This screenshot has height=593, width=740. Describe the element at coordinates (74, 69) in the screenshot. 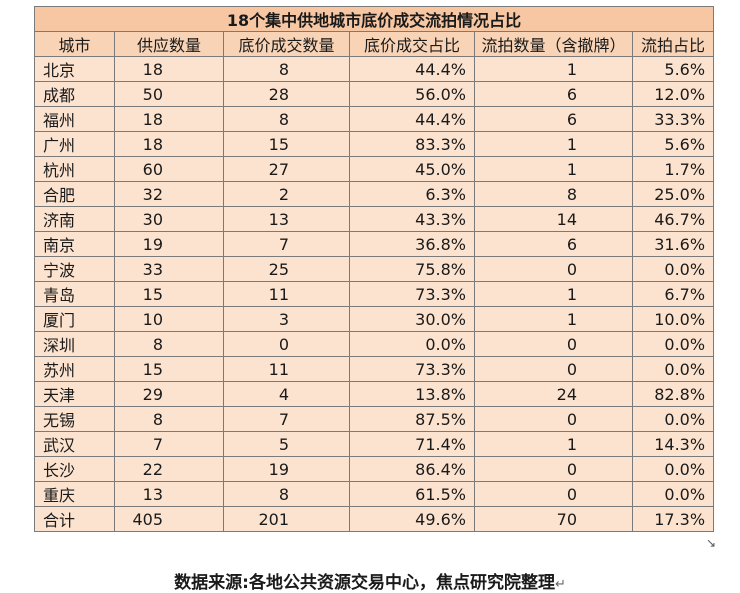

I see `table-cell: 北京` at that location.